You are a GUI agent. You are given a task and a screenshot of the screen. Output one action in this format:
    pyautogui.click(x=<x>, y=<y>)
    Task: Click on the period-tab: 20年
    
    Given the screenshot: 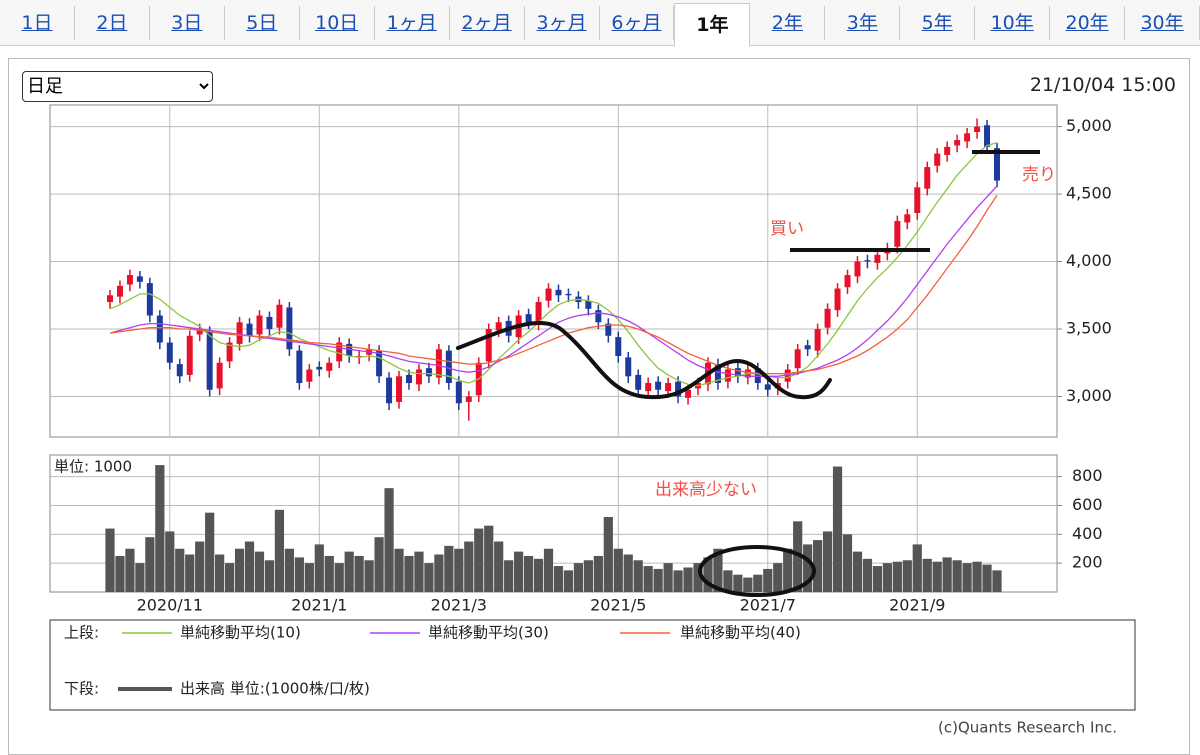 What is the action you would take?
    pyautogui.click(x=1088, y=22)
    